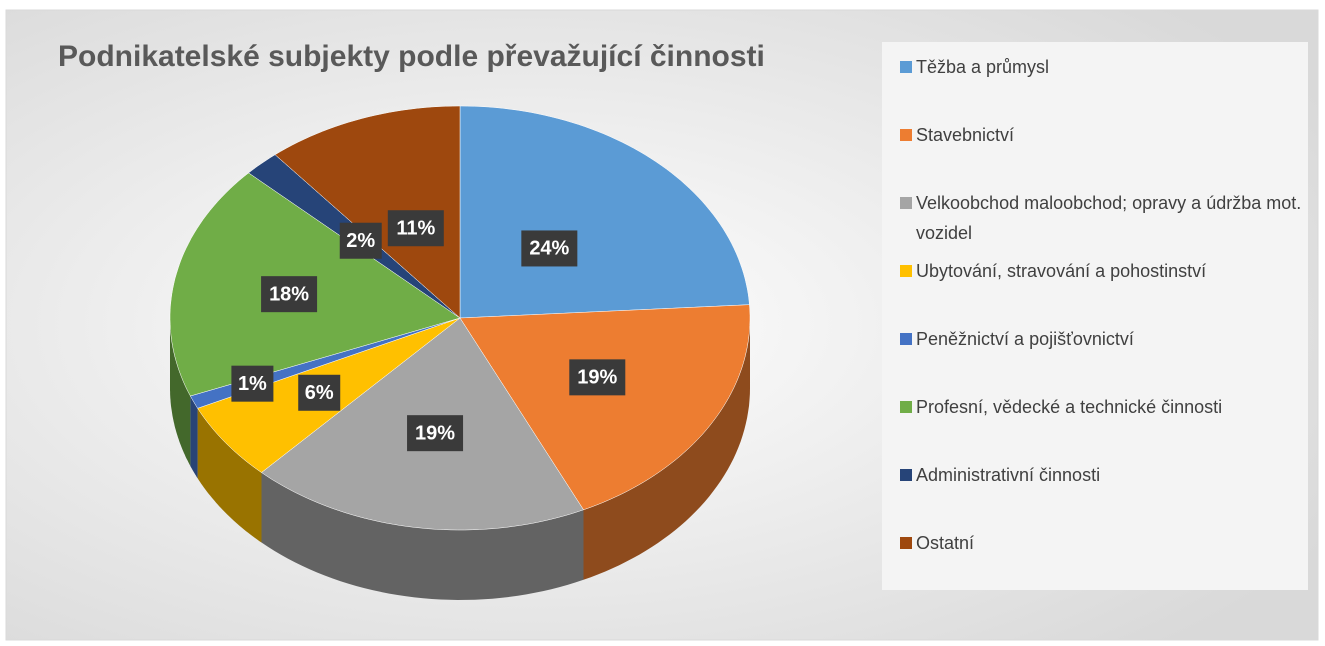 This screenshot has height=646, width=1325. I want to click on data-label: 1%, so click(252, 384).